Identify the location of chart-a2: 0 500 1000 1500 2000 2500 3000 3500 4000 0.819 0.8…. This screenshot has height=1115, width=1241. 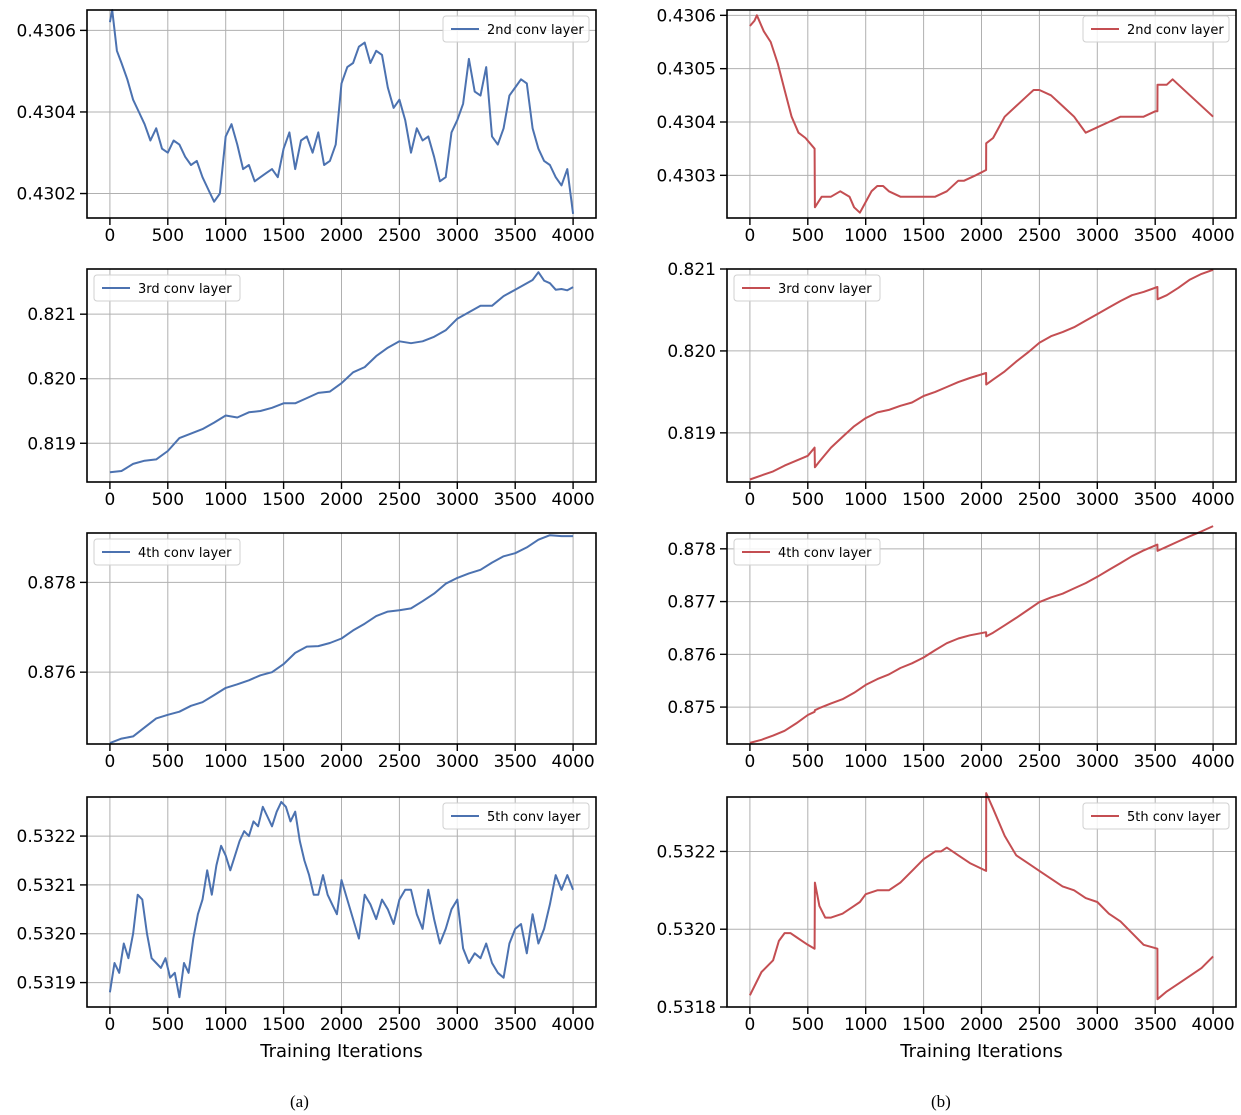
(312, 389).